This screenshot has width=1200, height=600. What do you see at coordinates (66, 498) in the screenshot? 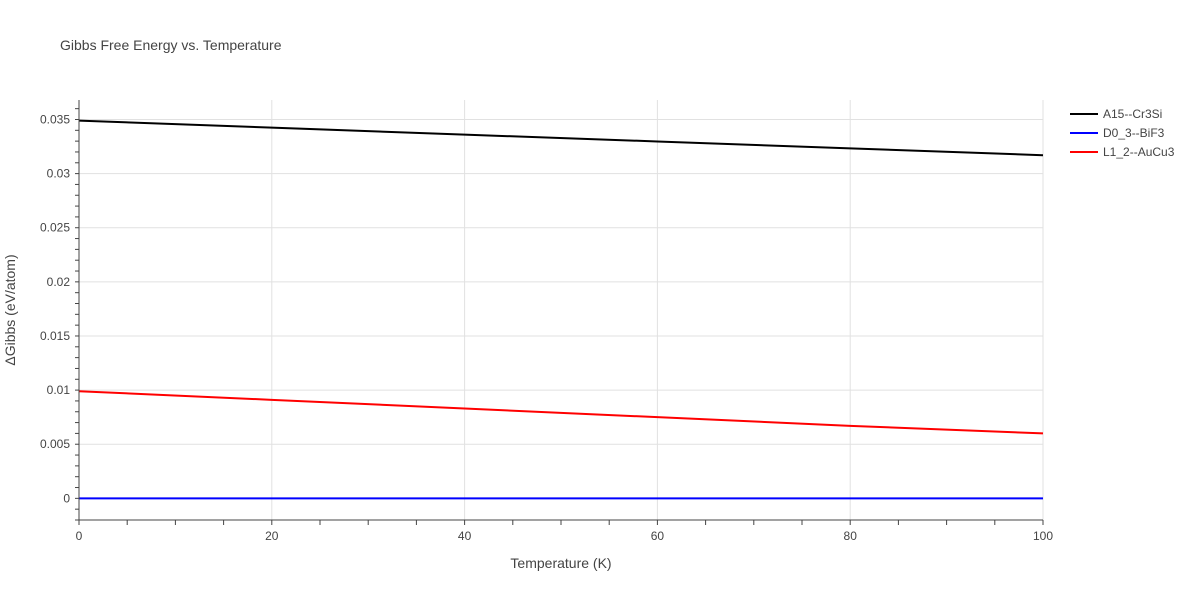
I see `y-tick-label: 0` at bounding box center [66, 498].